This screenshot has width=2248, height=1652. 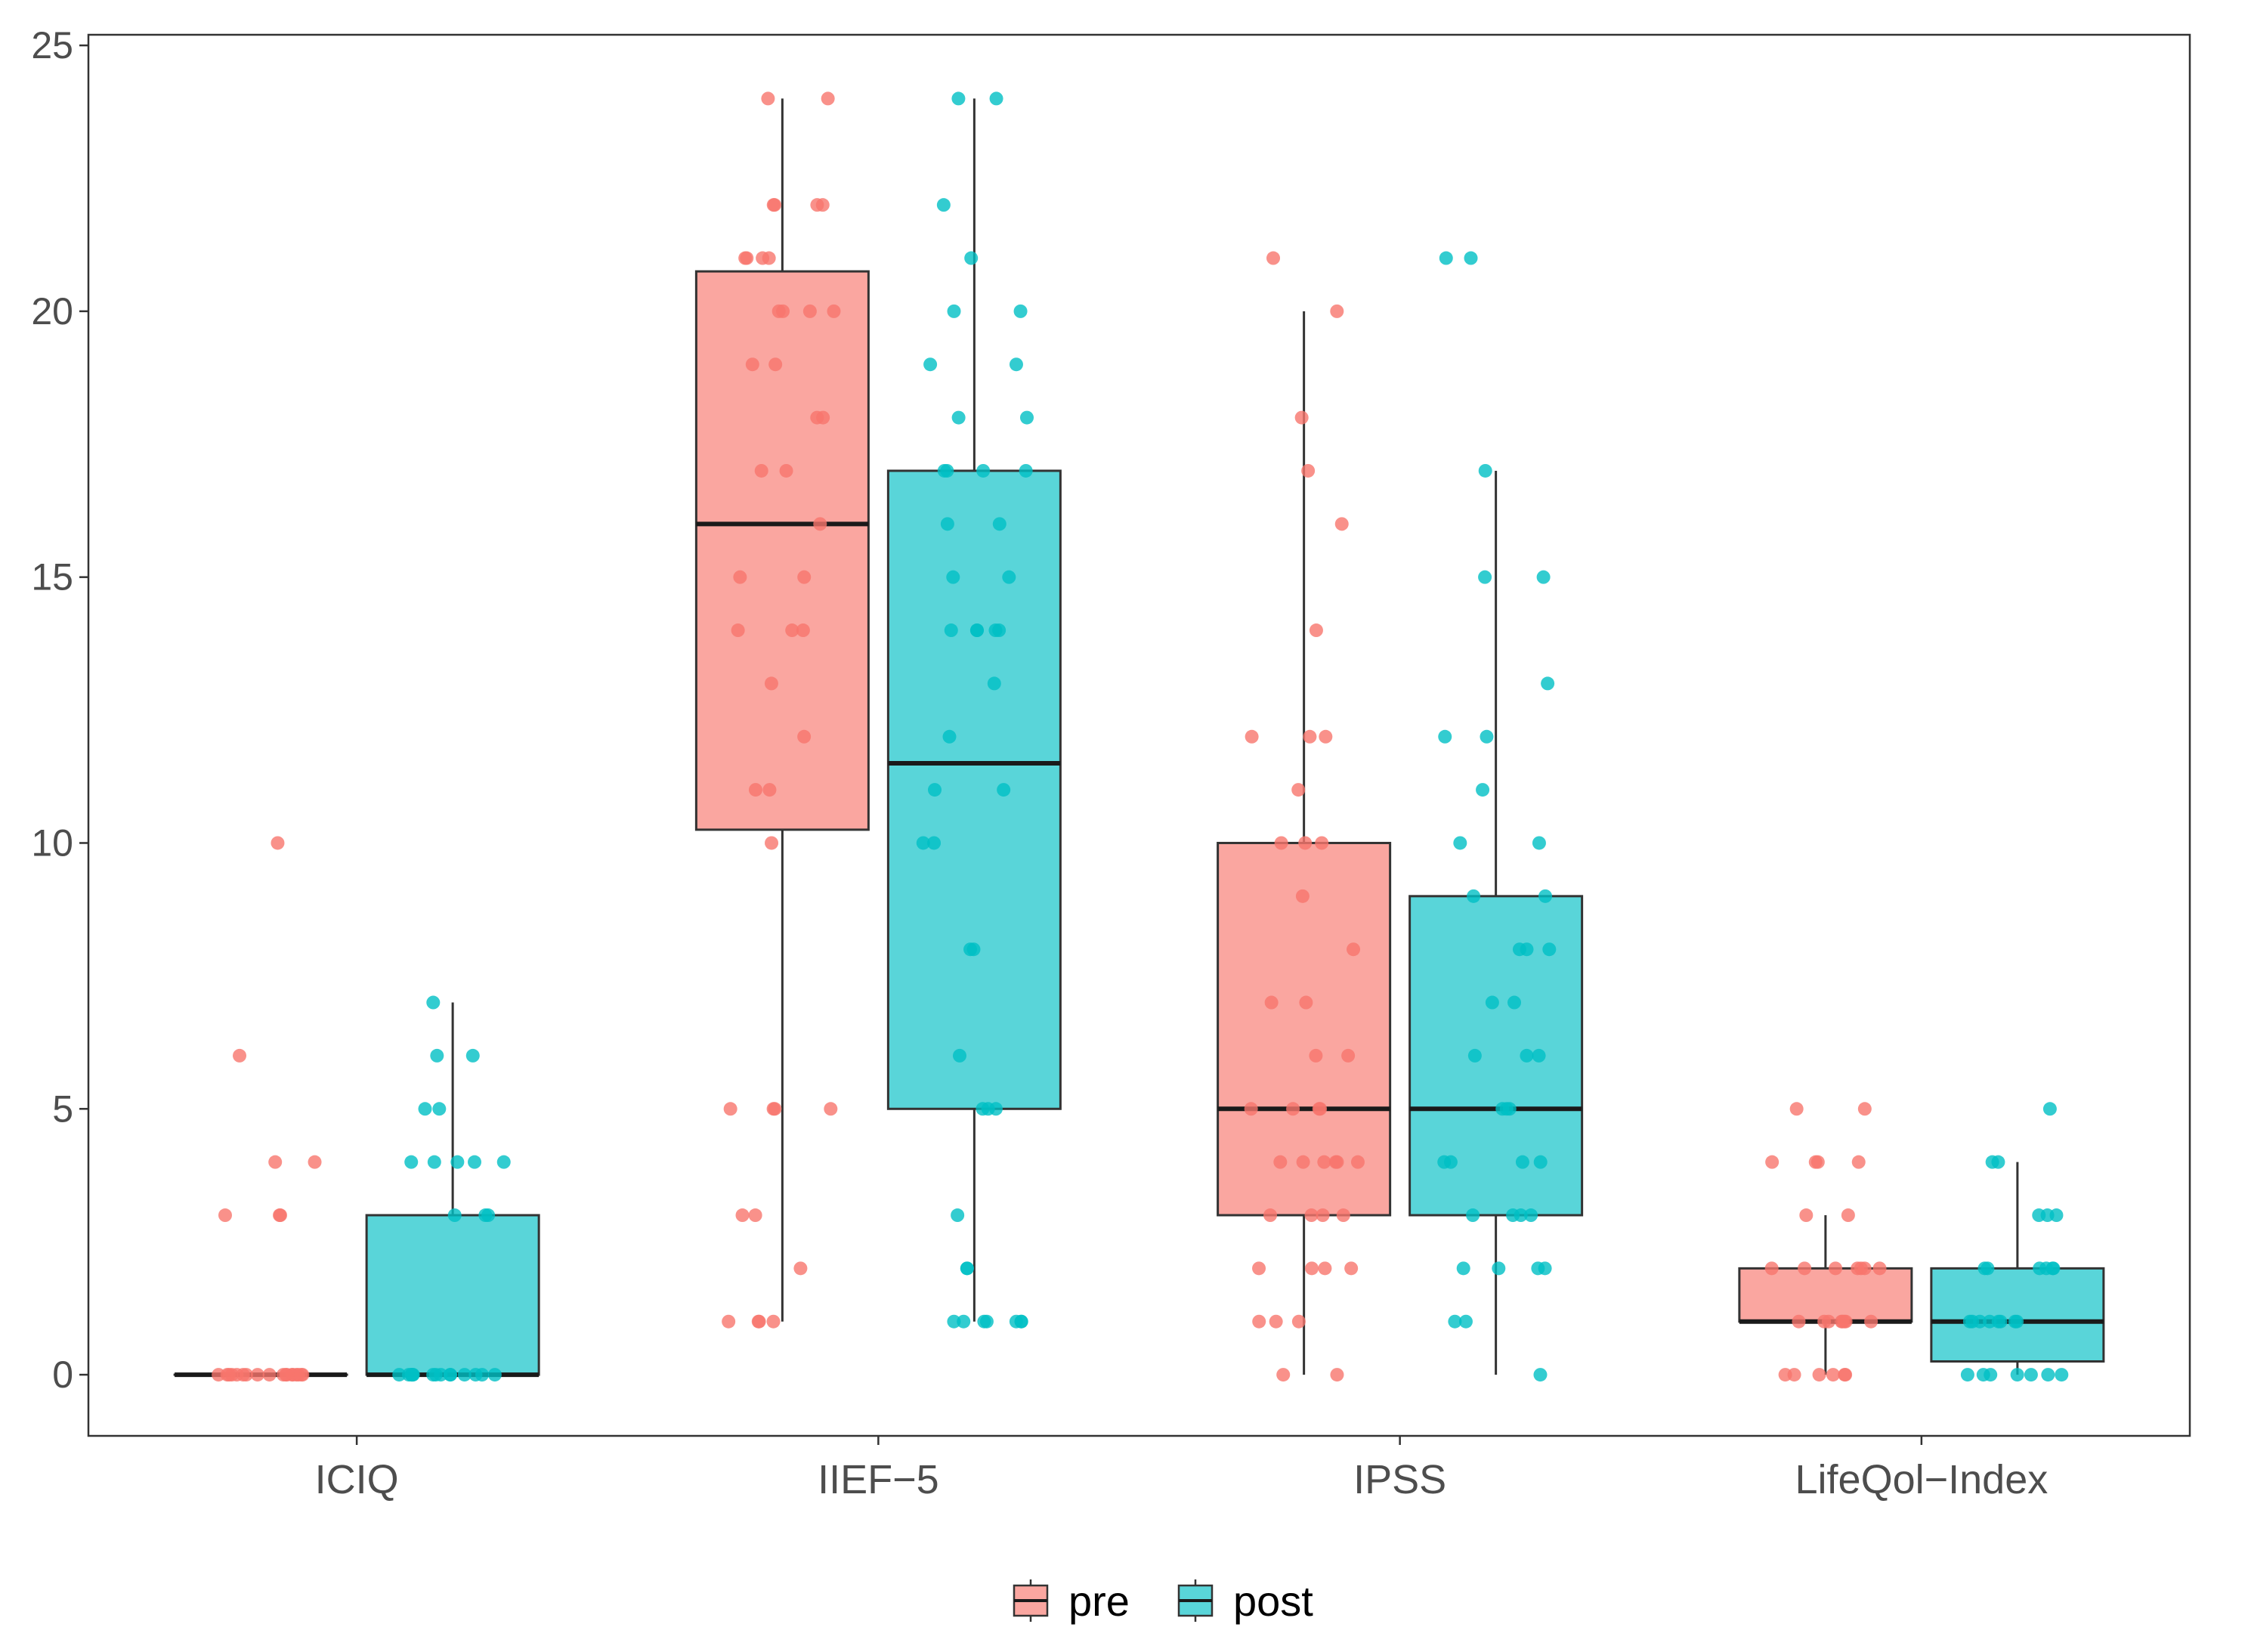 What do you see at coordinates (62, 1374) in the screenshot?
I see `y-tick-label: 0` at bounding box center [62, 1374].